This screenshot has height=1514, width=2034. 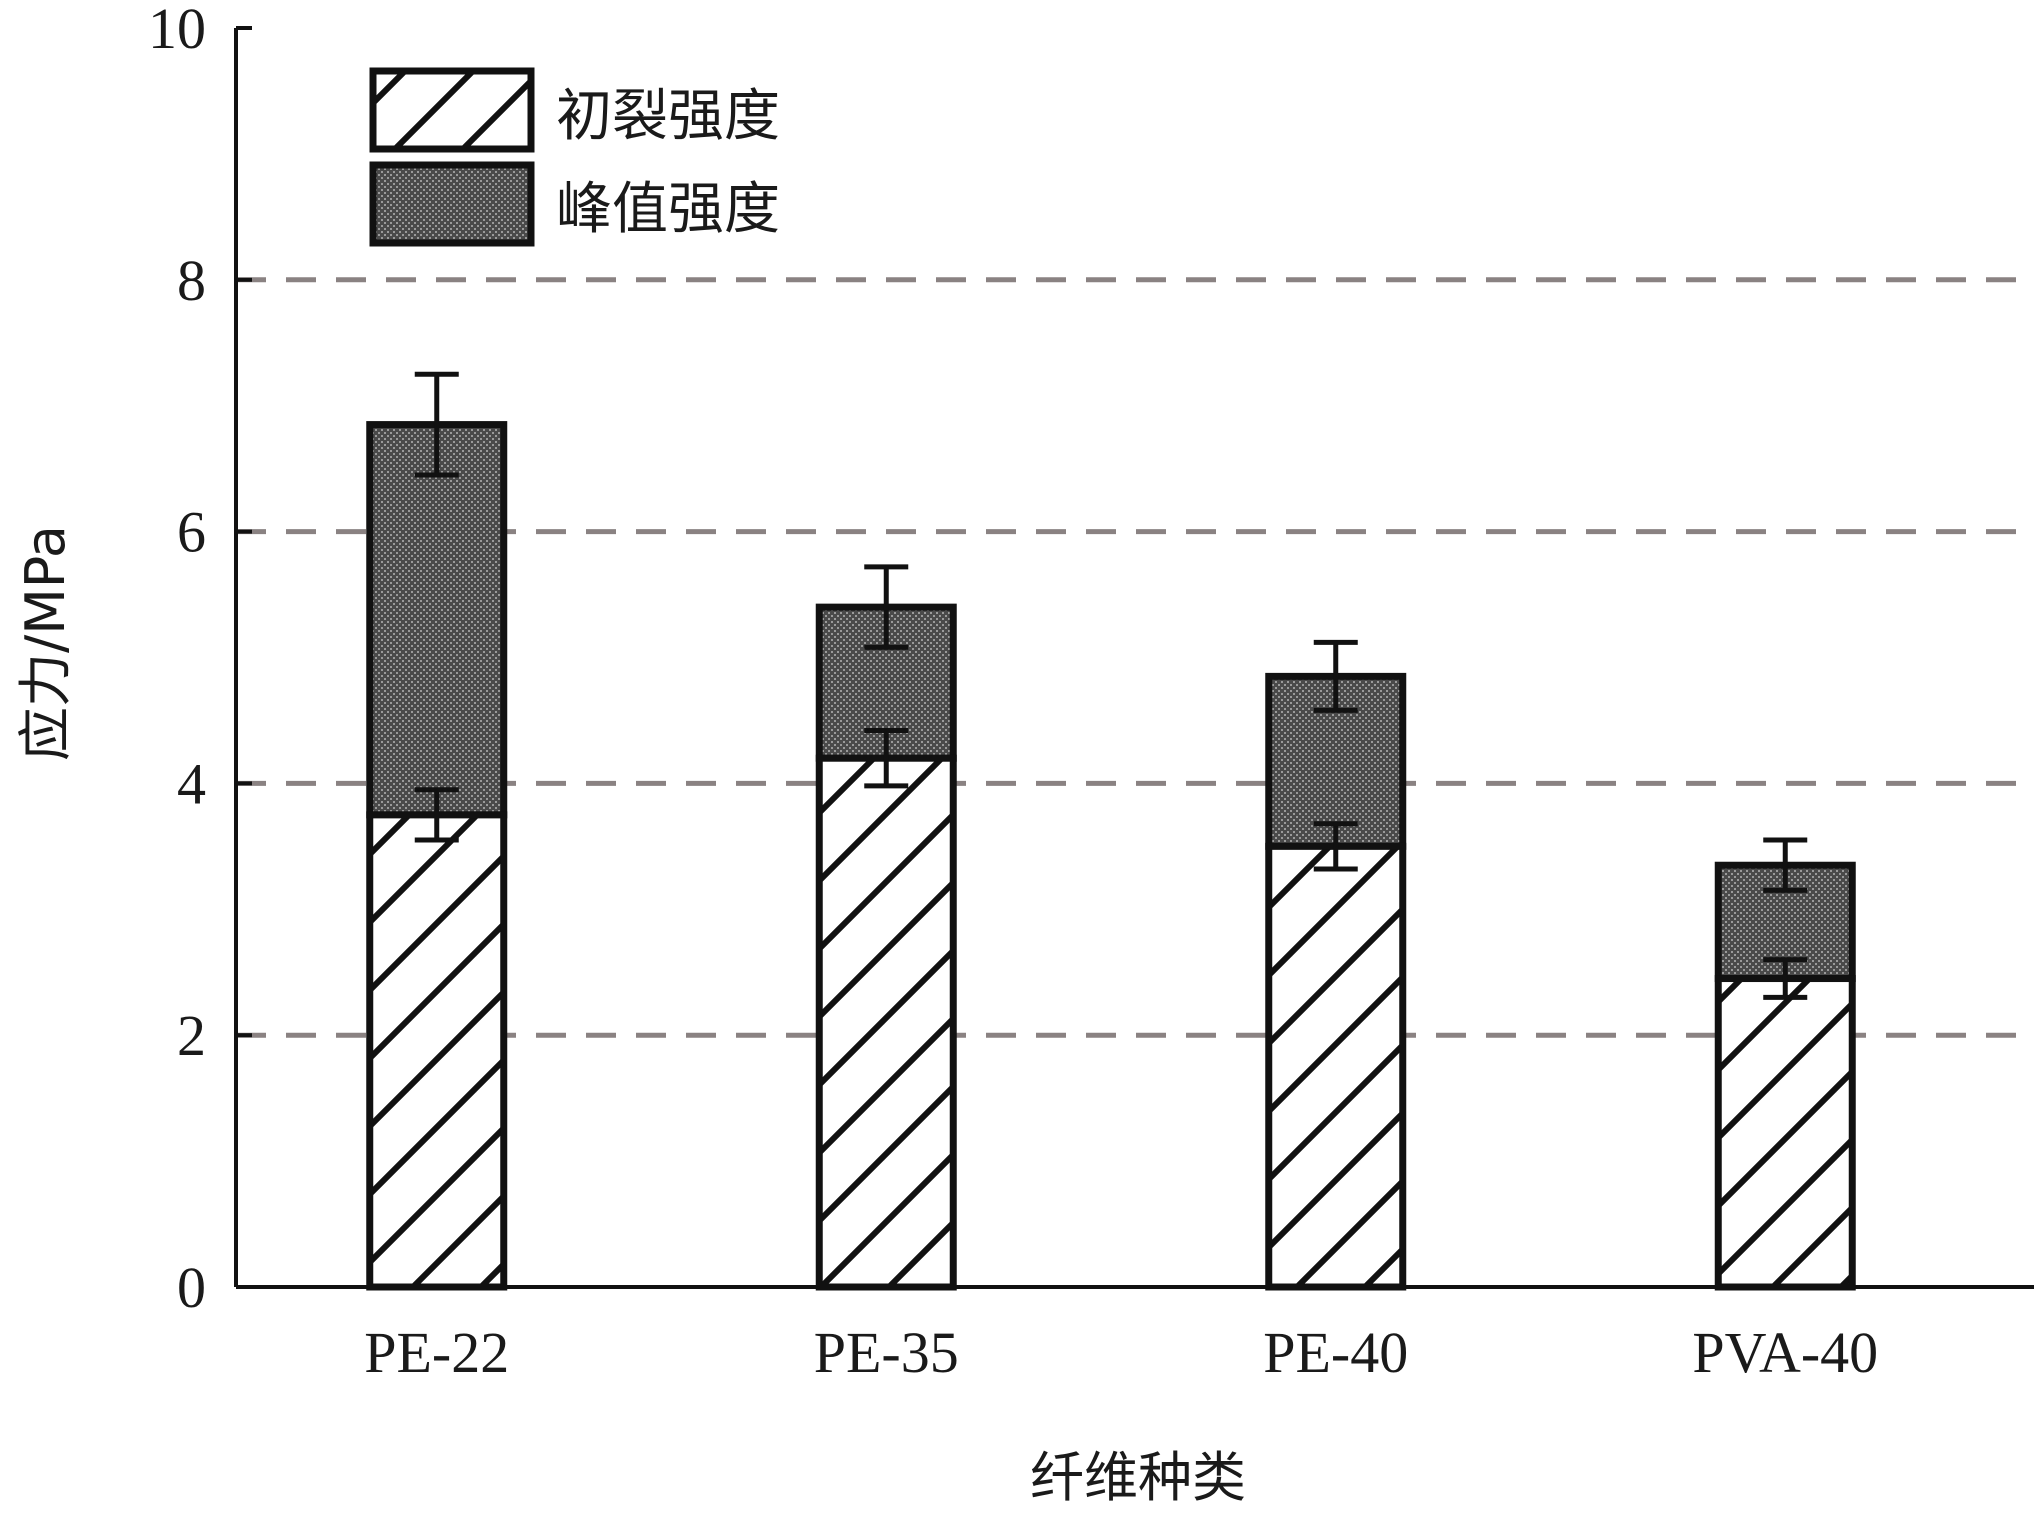 I want to click on bar-peak-strength, so click(x=437, y=620).